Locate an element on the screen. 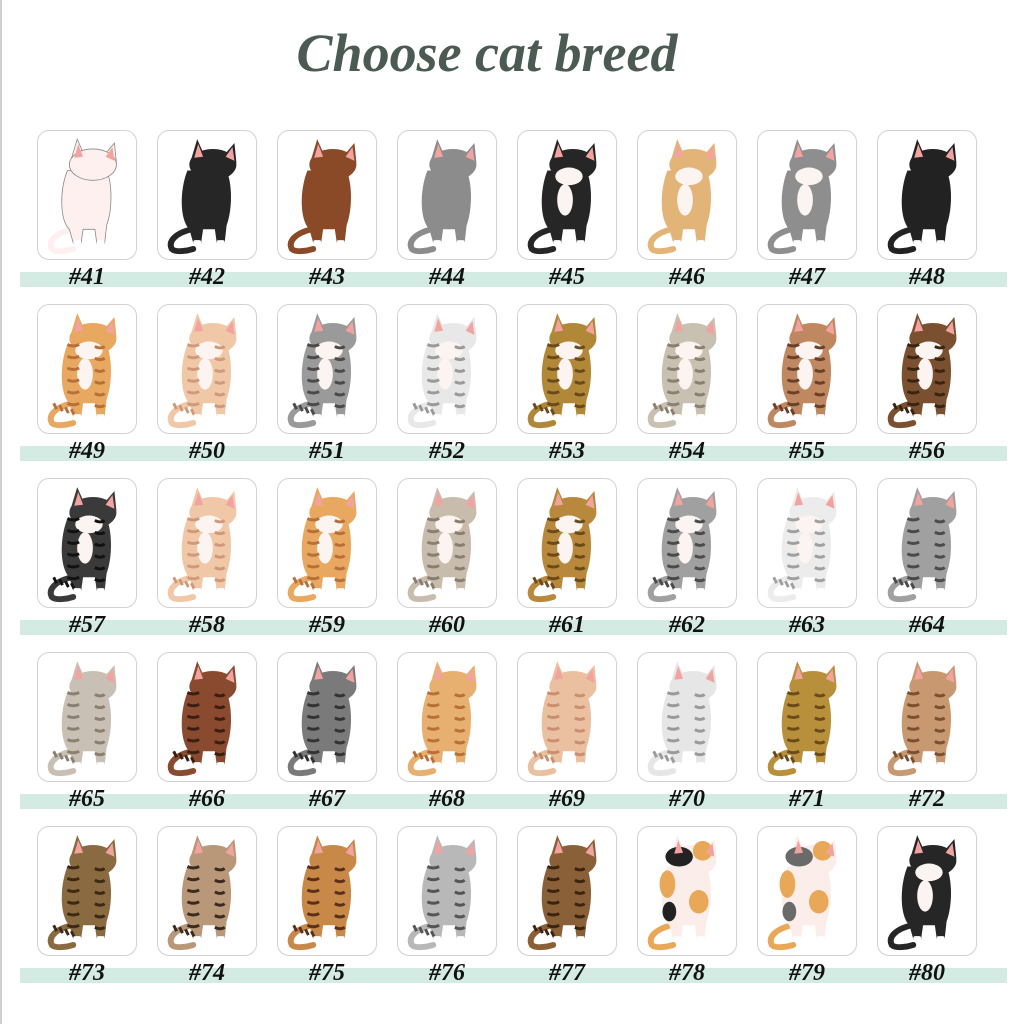 The width and height of the screenshot is (1024, 1024). cat-number-label: #57 is located at coordinates (87, 625).